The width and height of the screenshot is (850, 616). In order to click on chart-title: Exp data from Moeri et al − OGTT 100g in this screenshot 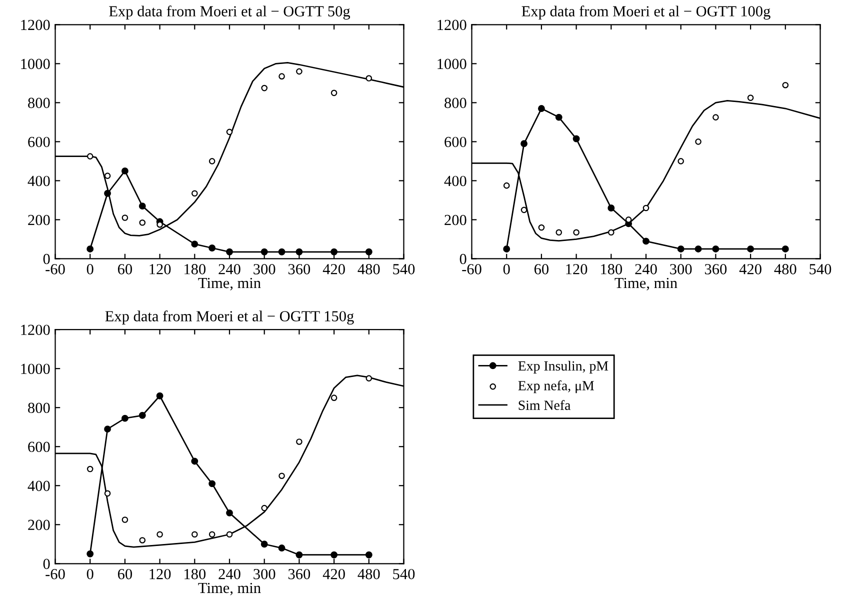, I will do `click(646, 13)`.